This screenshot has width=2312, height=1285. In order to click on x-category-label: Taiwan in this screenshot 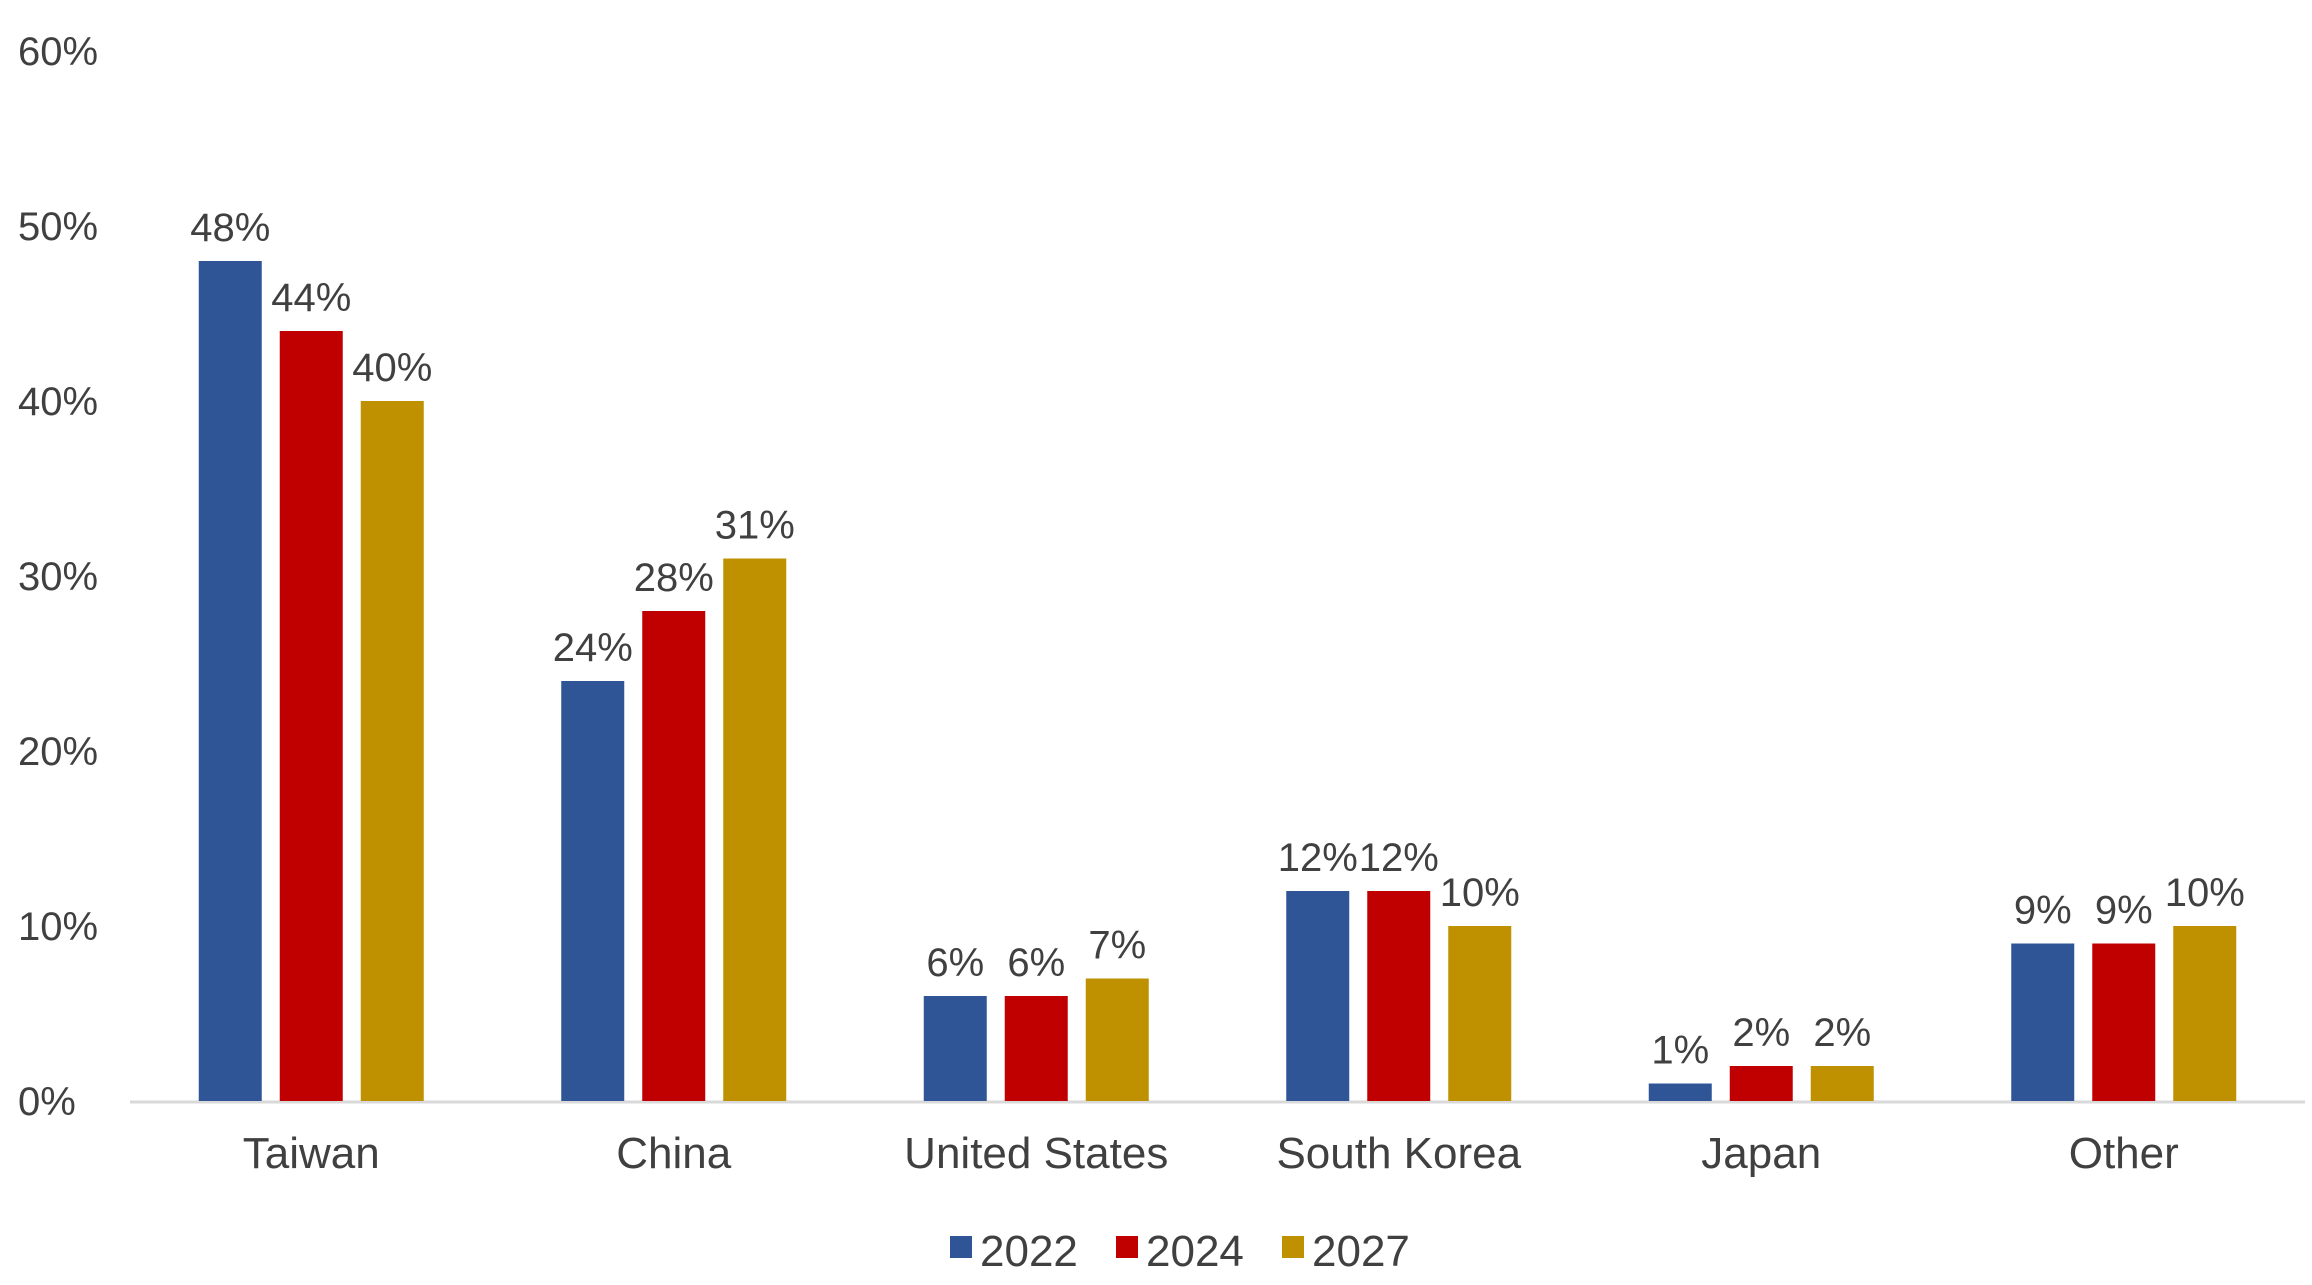, I will do `click(311, 1153)`.